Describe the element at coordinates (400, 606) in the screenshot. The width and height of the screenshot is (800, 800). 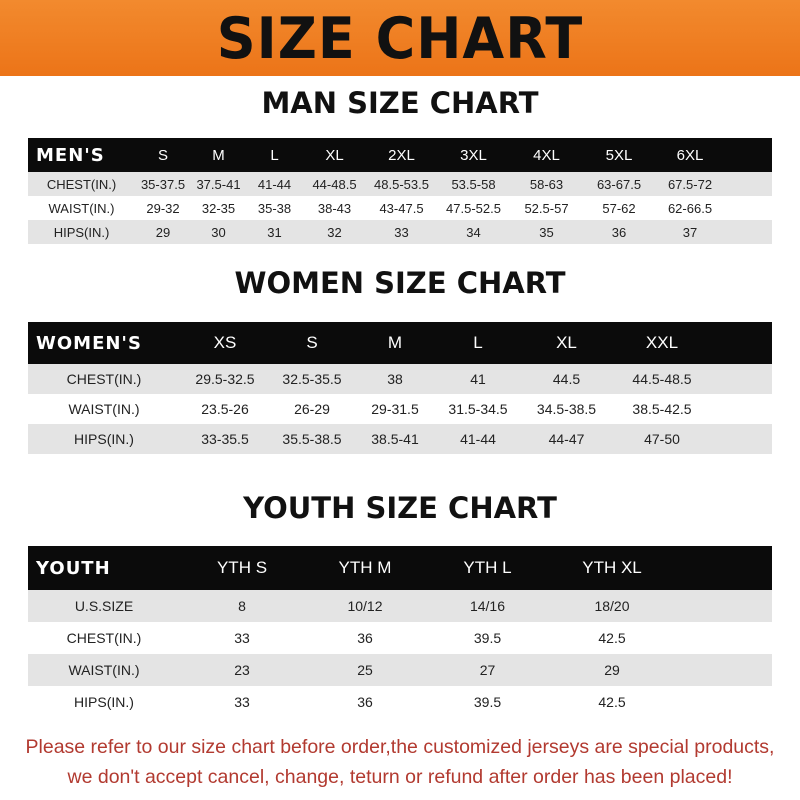
I see `table-row: U.S.SIZE 8 10/12 14/16 18/20` at that location.